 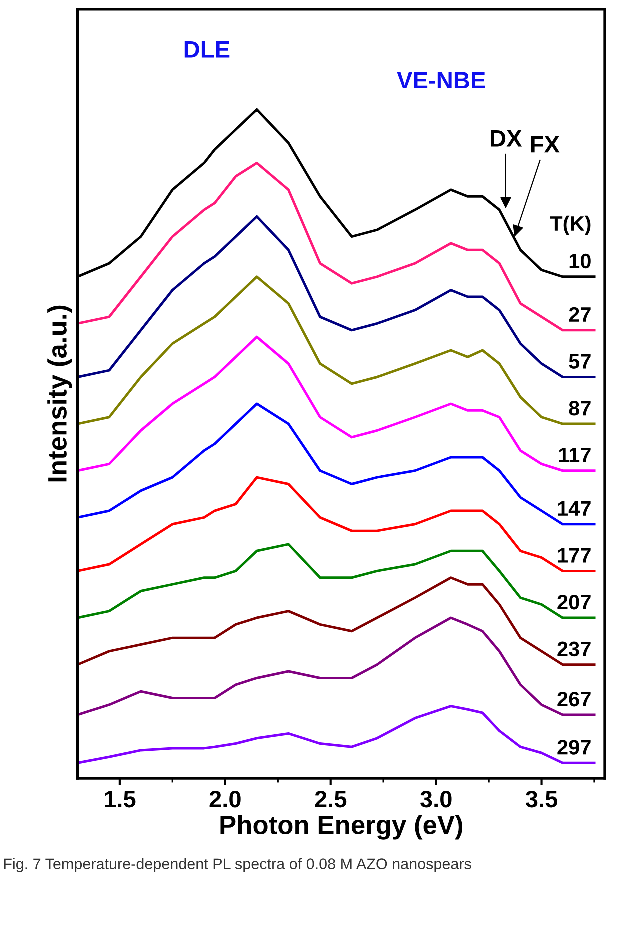 What do you see at coordinates (341, 827) in the screenshot?
I see `x-axis-title: Photon Energy (eV)` at bounding box center [341, 827].